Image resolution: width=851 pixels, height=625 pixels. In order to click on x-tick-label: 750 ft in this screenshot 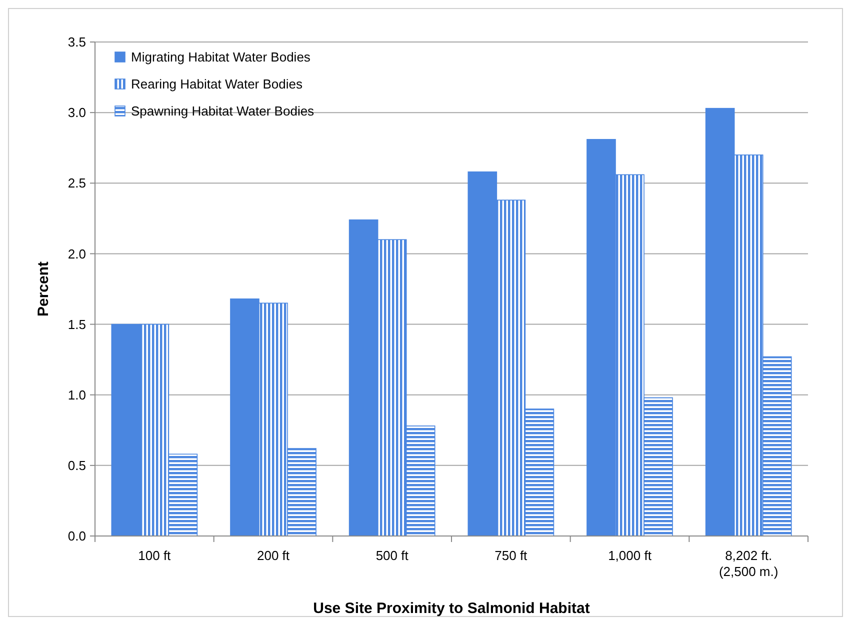, I will do `click(511, 555)`.